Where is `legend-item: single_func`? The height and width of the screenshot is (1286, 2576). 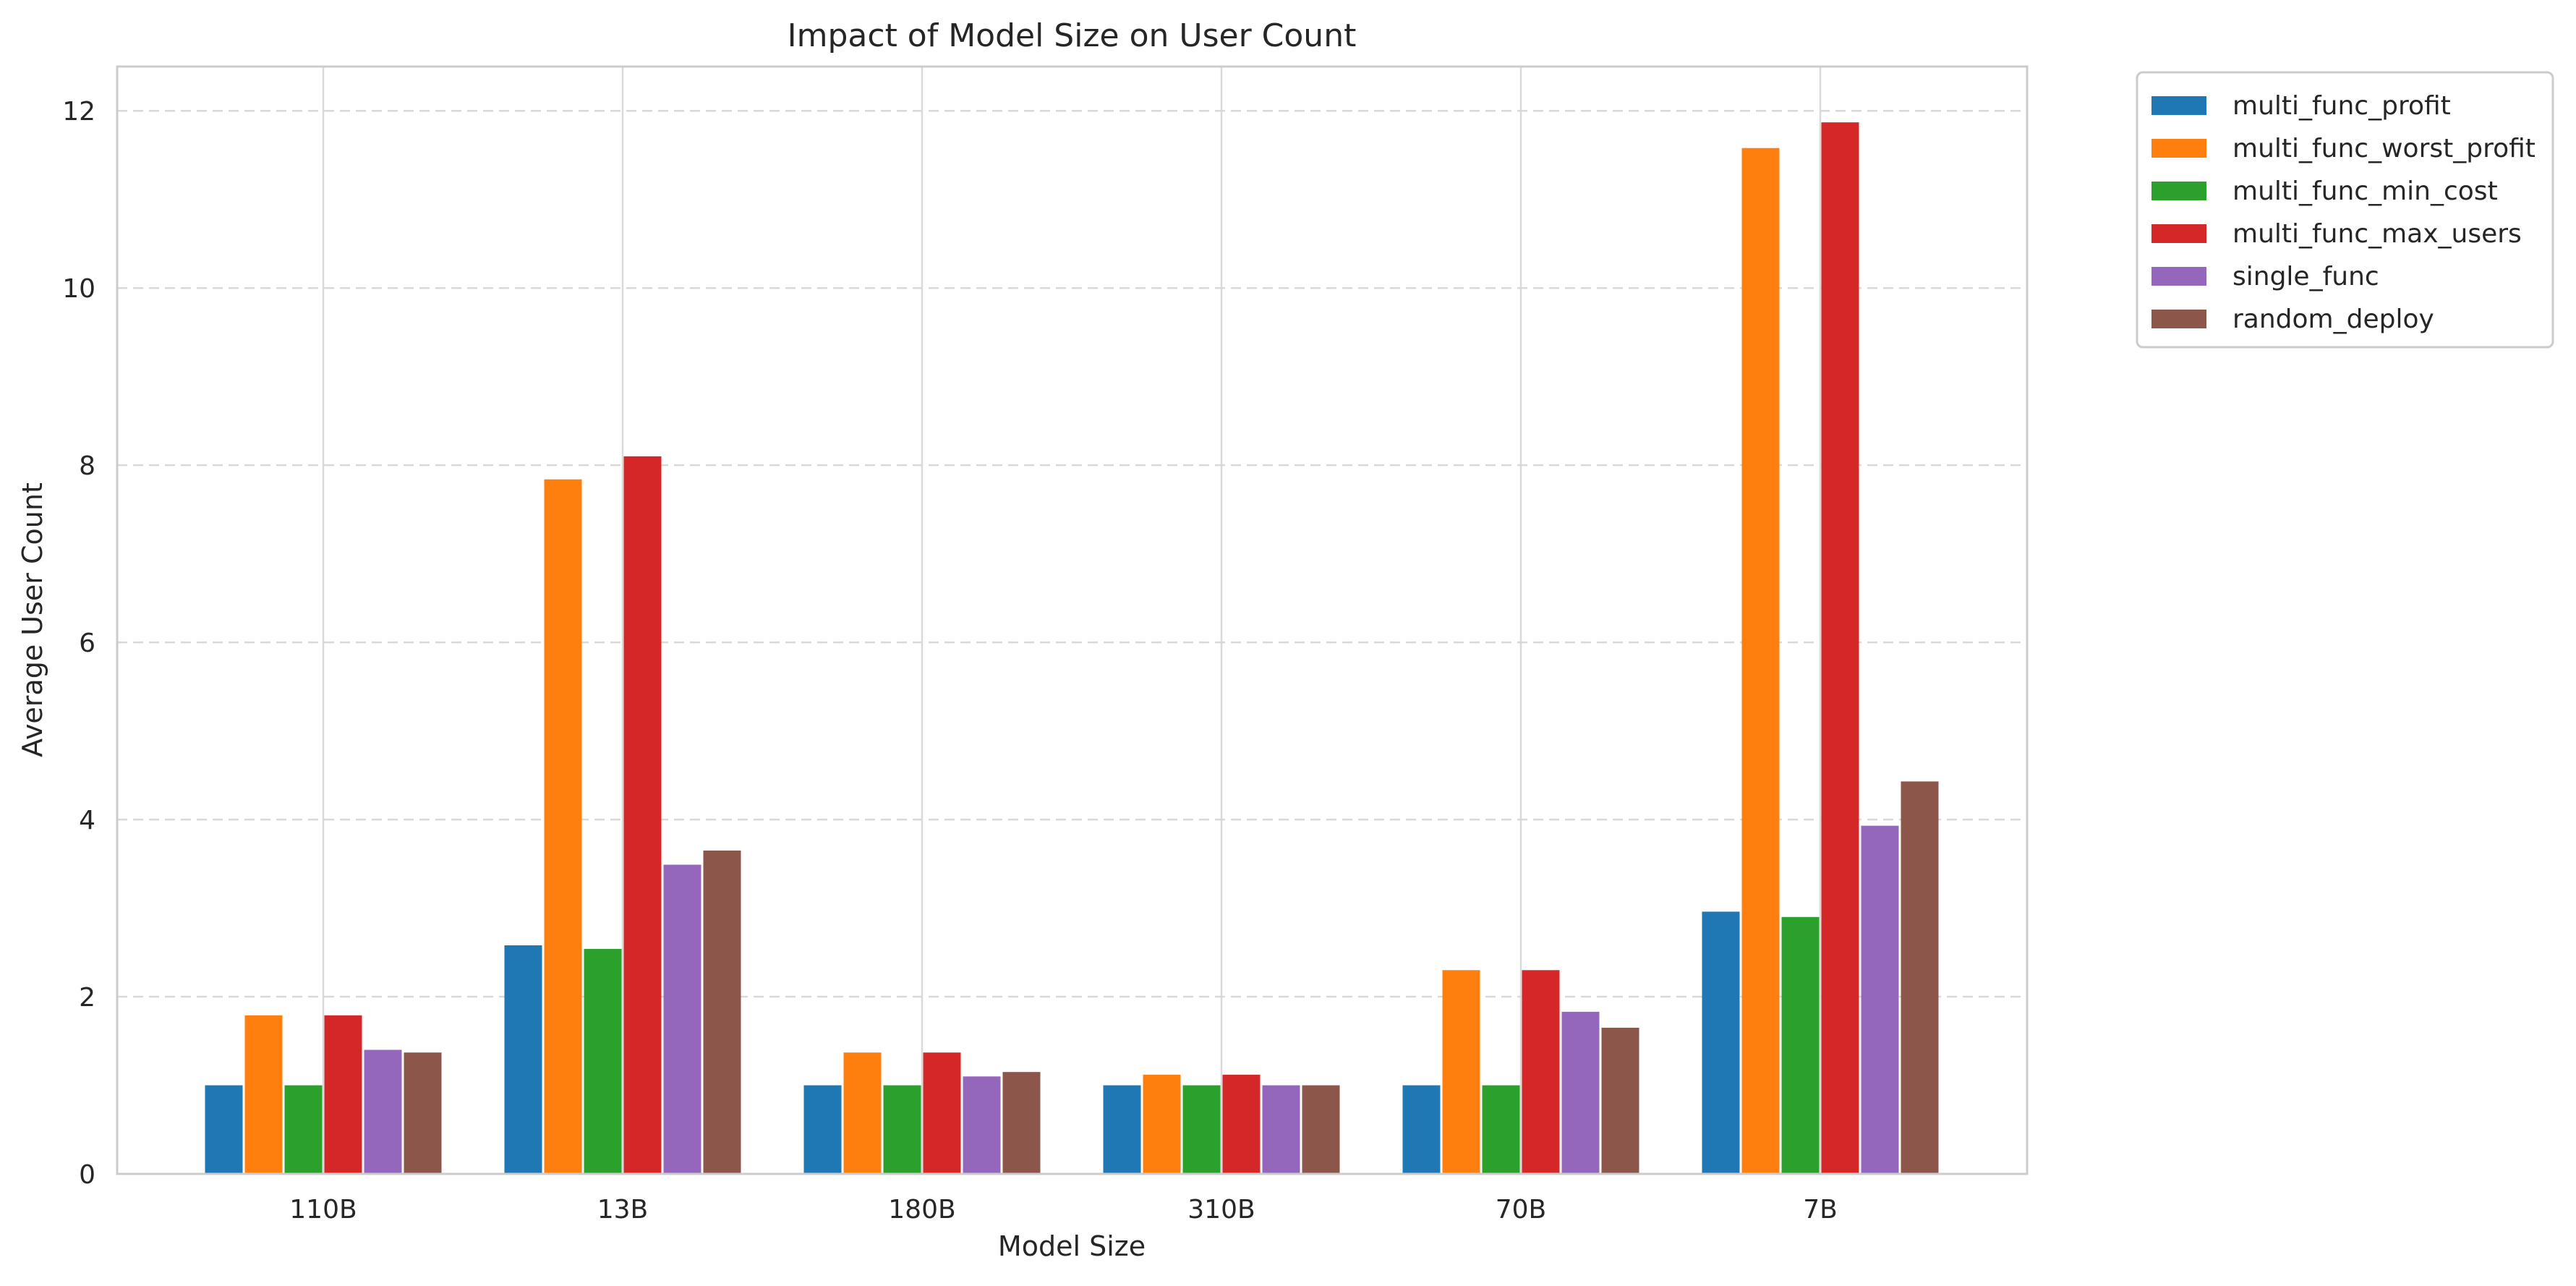
legend-item: single_func is located at coordinates (2265, 276).